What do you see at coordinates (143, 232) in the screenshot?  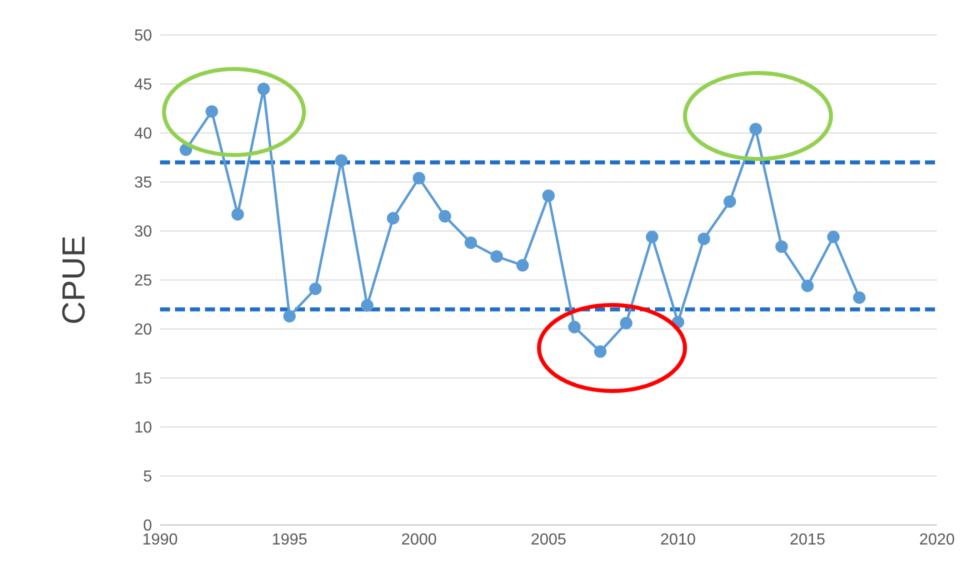 I see `y-tick-label: 30` at bounding box center [143, 232].